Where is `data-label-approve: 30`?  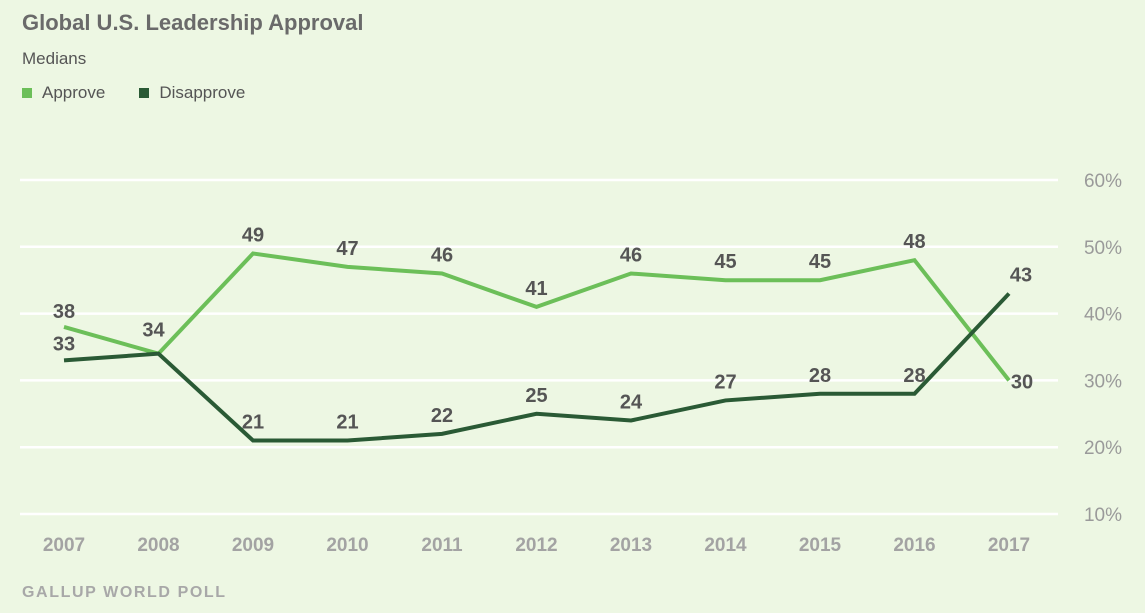 data-label-approve: 30 is located at coordinates (1022, 382).